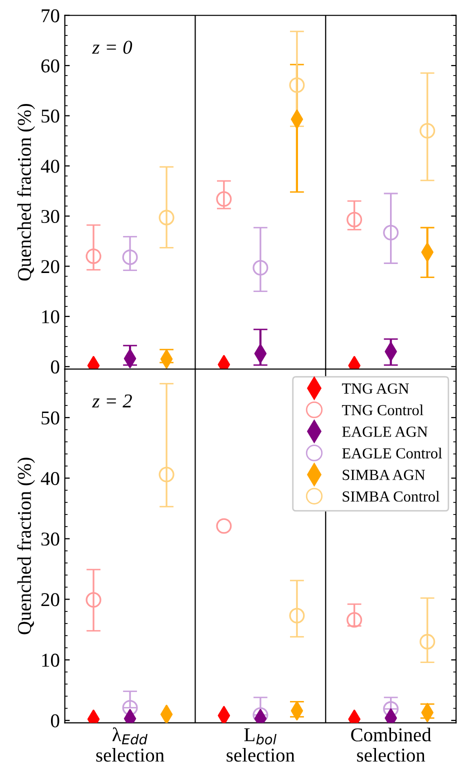  I want to click on x-tick-label: λ$_{Edd}$ selection, so click(130, 744).